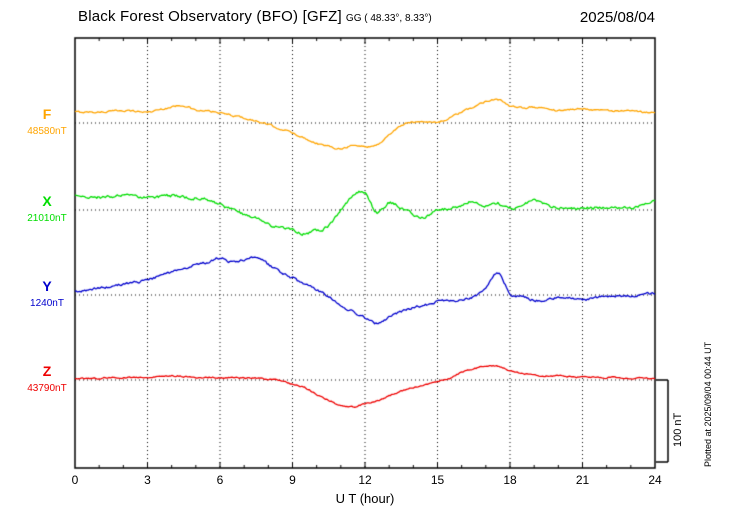 The width and height of the screenshot is (730, 520). What do you see at coordinates (47, 388) in the screenshot?
I see `series-baseline-z: 43790nT` at bounding box center [47, 388].